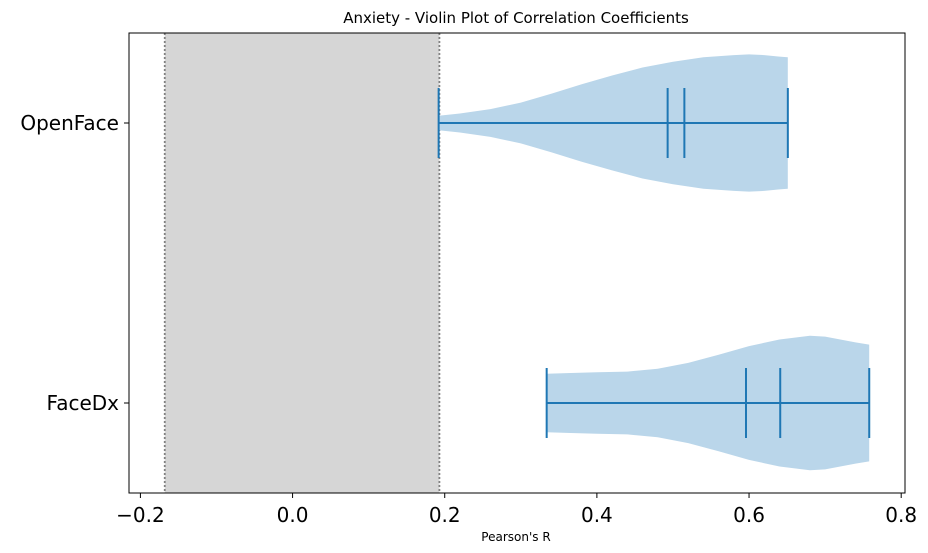  I want to click on x-tick-label: 0.8, so click(901, 515).